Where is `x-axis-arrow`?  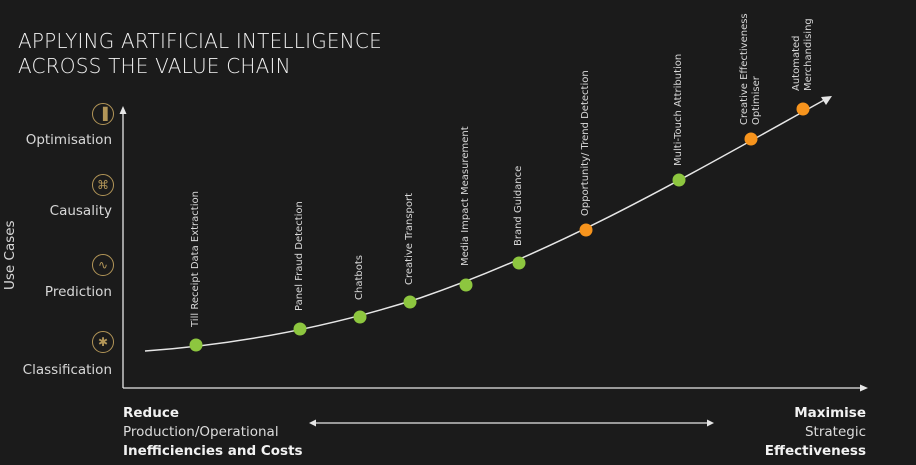
x-axis-arrow is located at coordinates (864, 388).